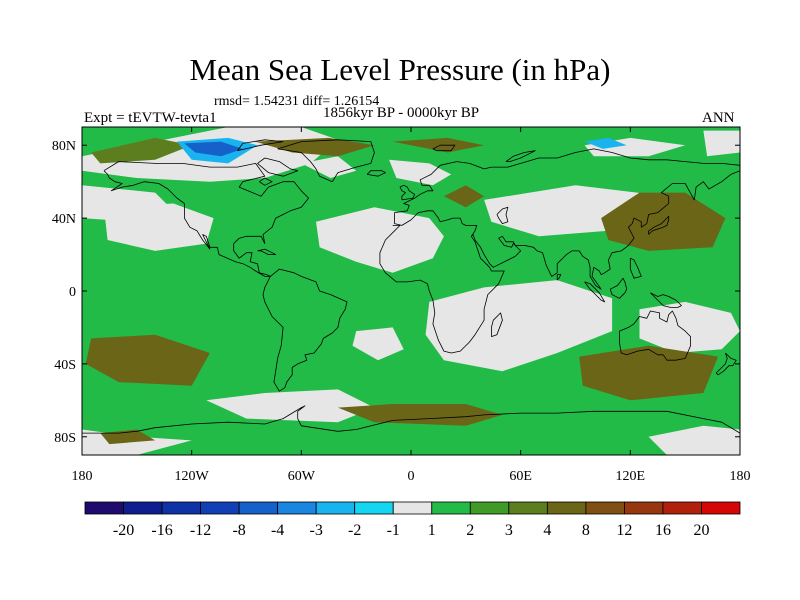  What do you see at coordinates (496, 324) in the screenshot?
I see `coastline-madagascar` at bounding box center [496, 324].